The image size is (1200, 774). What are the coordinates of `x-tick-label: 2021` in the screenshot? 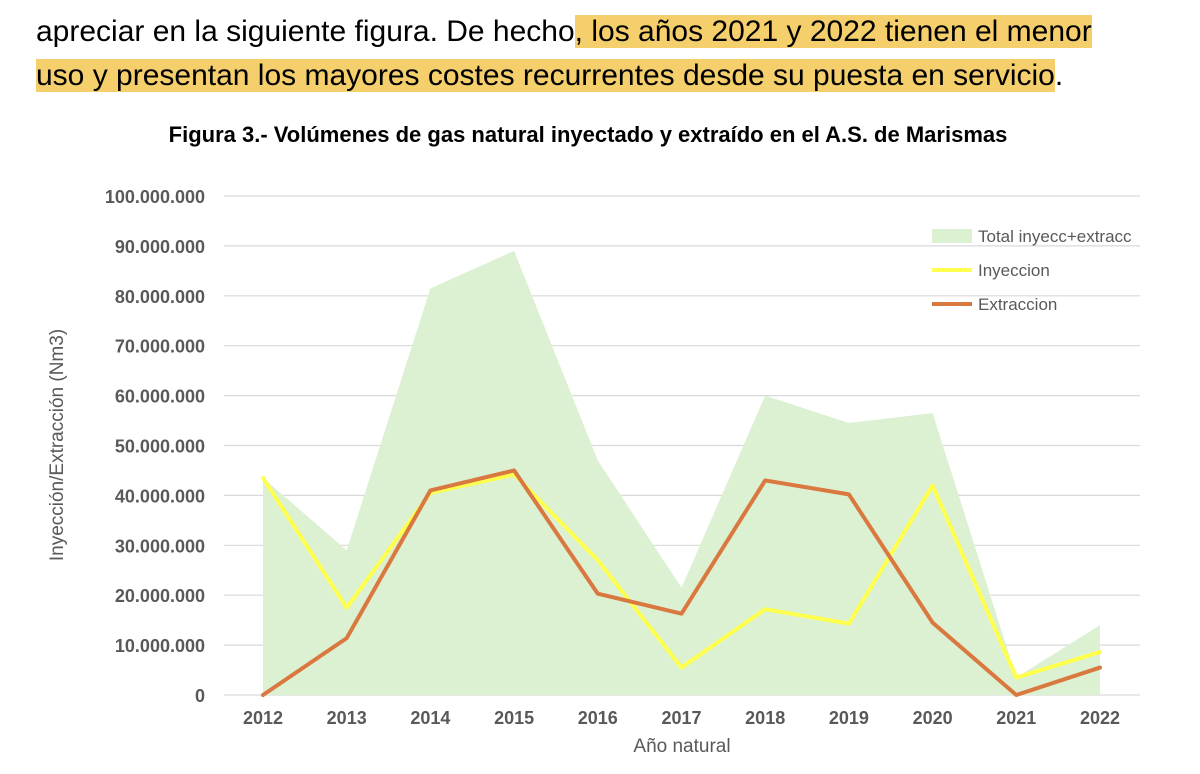 It's located at (1016, 718).